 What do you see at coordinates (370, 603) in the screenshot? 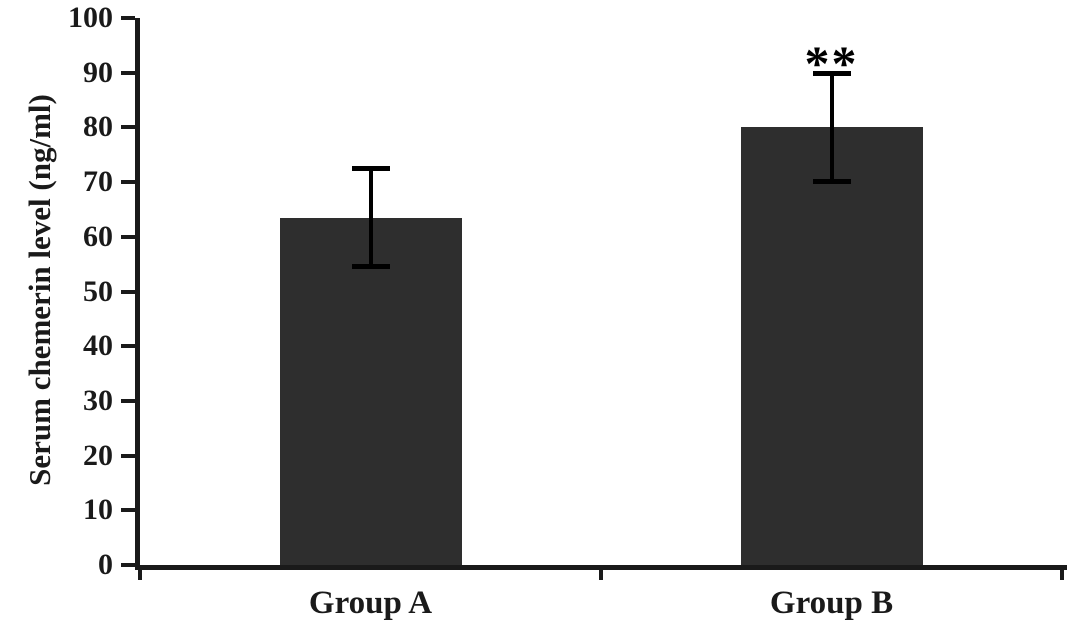
I see `x-category-label: Group A` at bounding box center [370, 603].